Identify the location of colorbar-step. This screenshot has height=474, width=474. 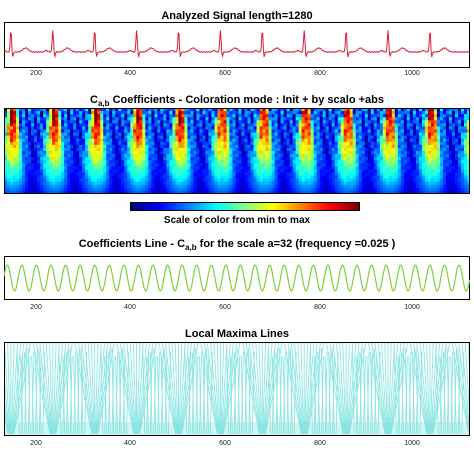
(143, 206).